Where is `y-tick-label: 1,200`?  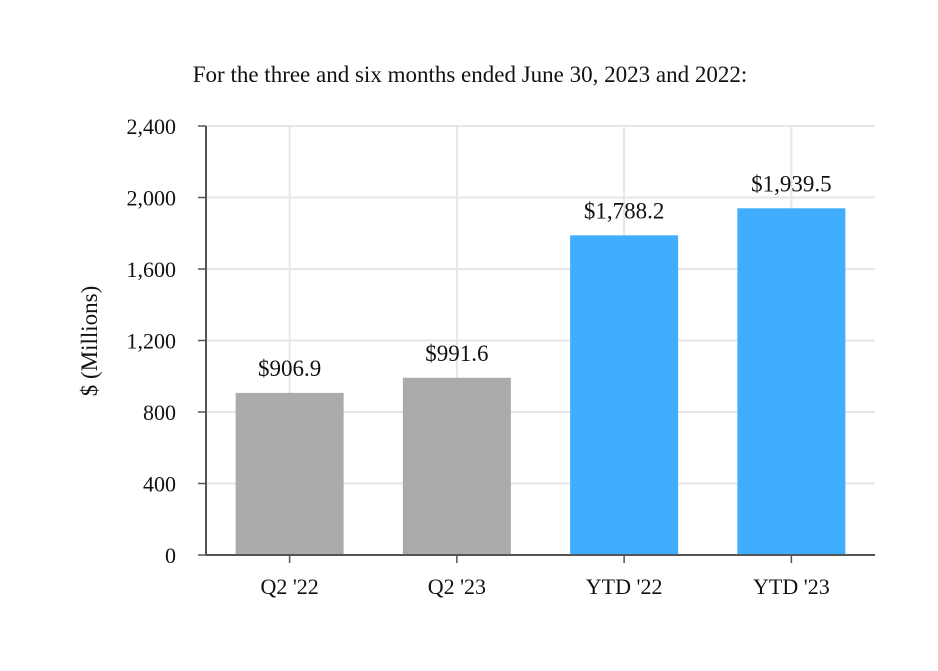 y-tick-label: 1,200 is located at coordinates (152, 341).